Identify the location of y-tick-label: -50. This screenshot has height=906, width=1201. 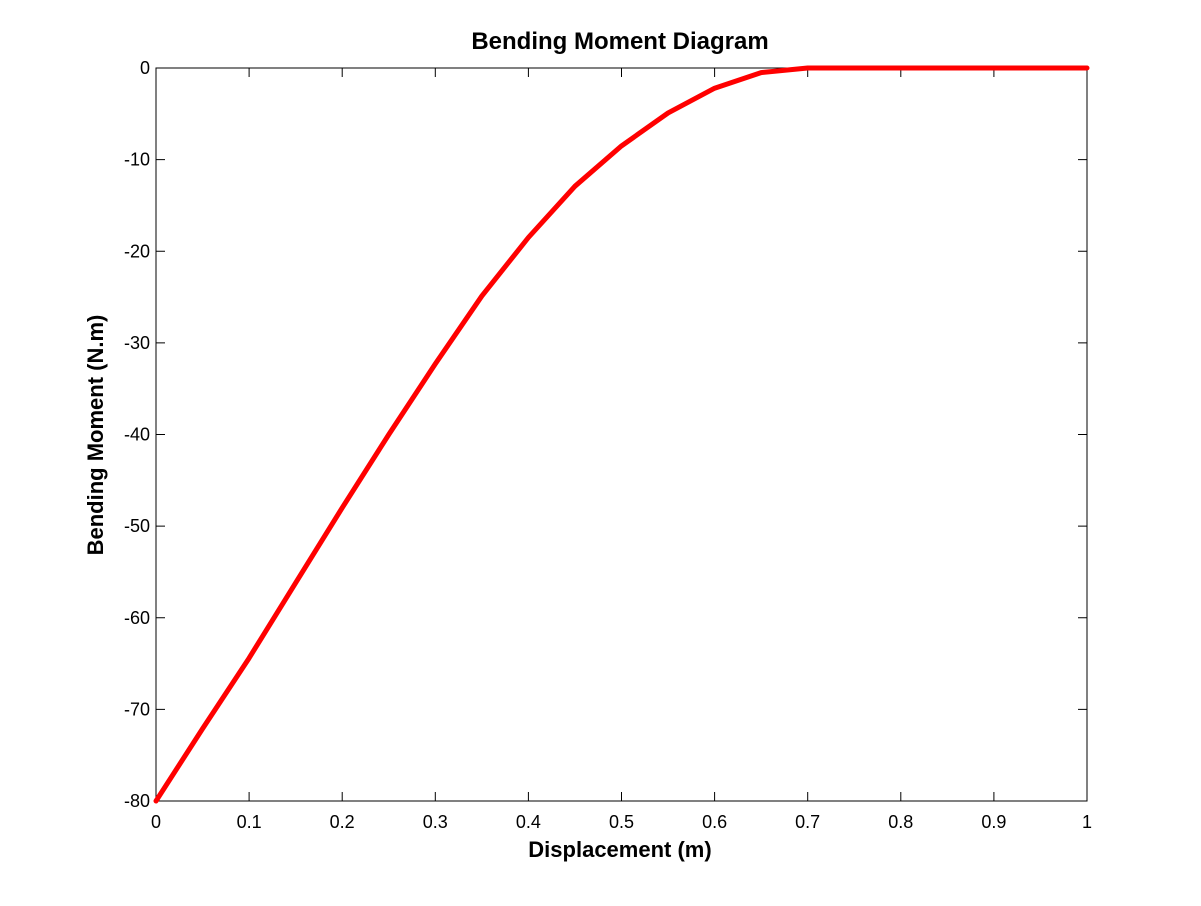
(137, 526).